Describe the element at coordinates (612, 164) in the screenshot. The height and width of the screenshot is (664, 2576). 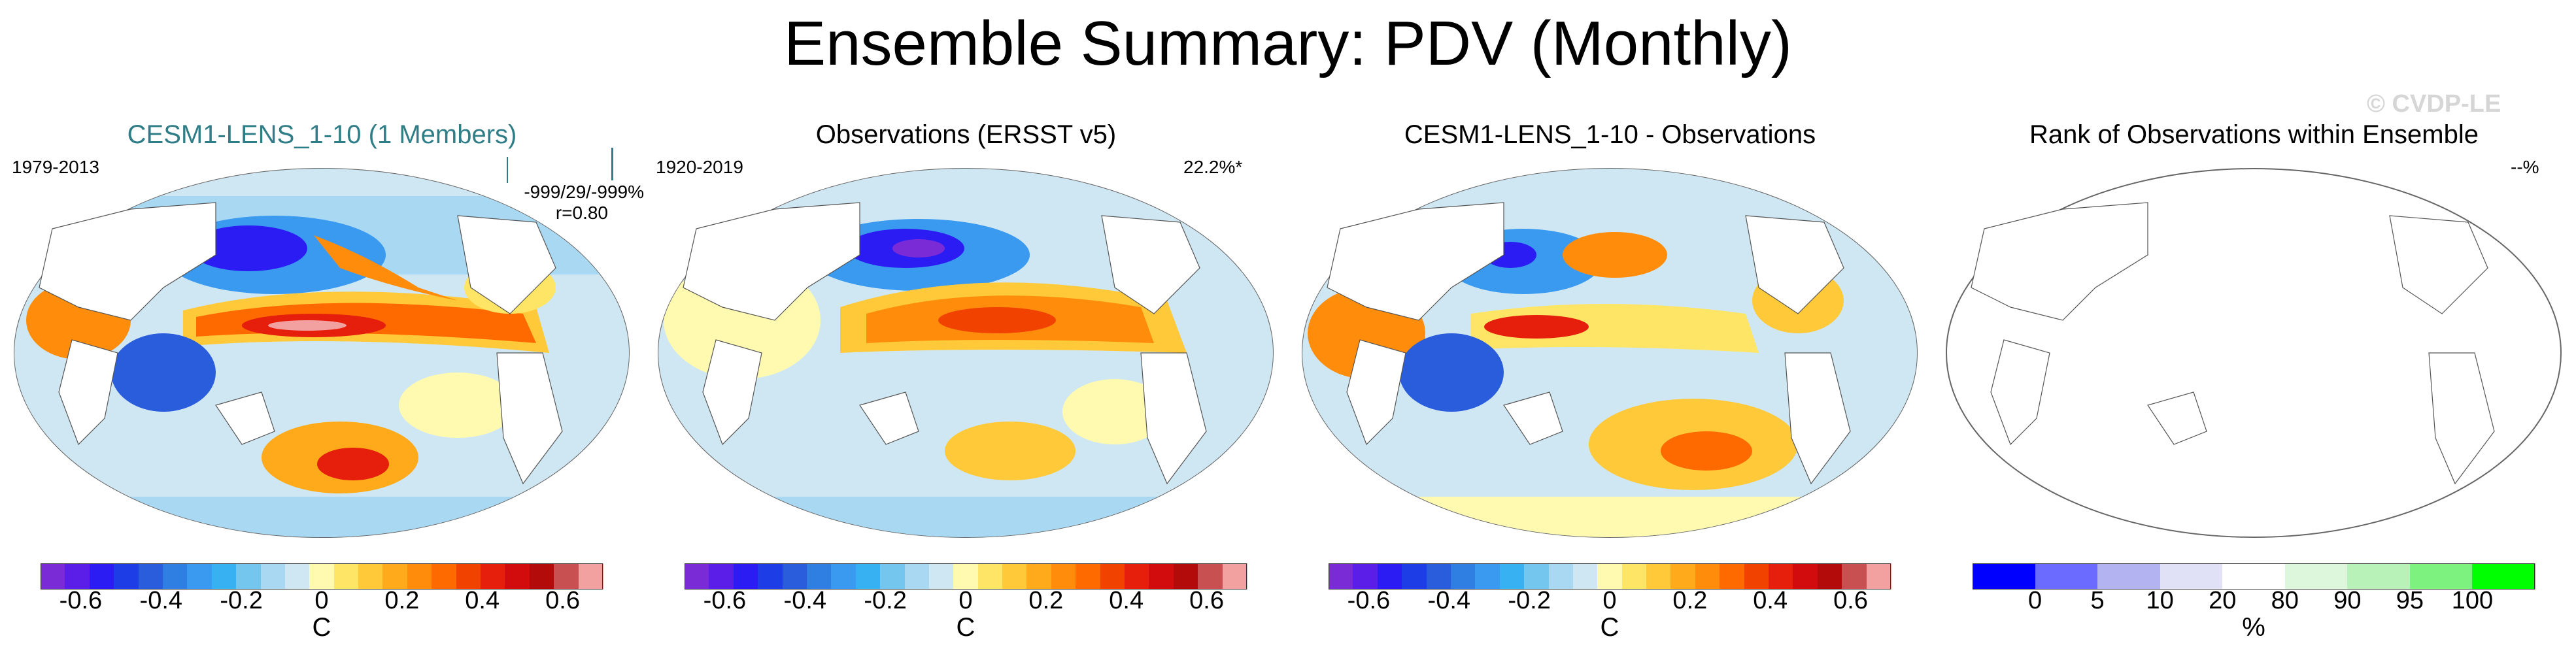
I see `panel-1-member-tick` at that location.